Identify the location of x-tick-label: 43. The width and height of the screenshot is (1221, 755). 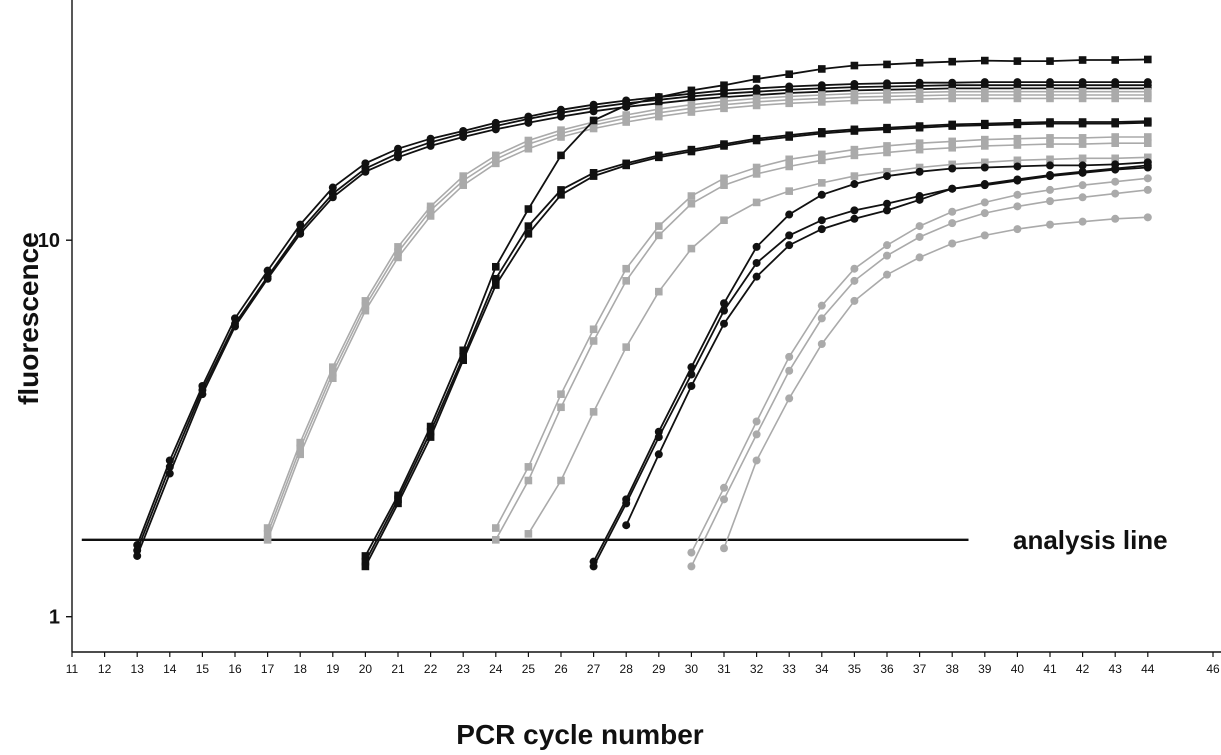
(1116, 669).